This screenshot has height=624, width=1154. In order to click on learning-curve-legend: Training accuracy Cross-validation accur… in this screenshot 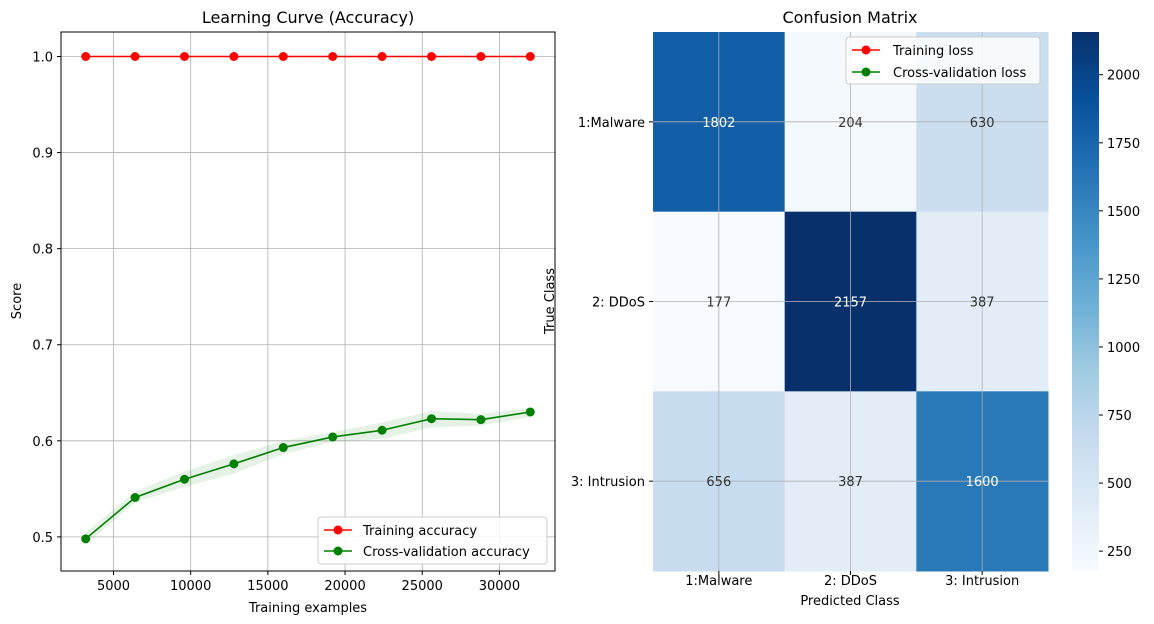, I will do `click(432, 540)`.